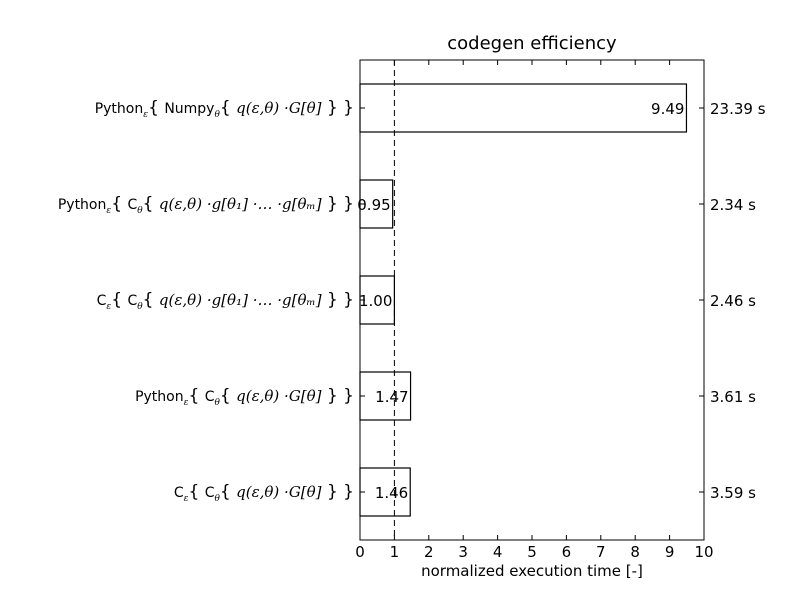  What do you see at coordinates (391, 493) in the screenshot?
I see `bar-value-label: 1.46` at bounding box center [391, 493].